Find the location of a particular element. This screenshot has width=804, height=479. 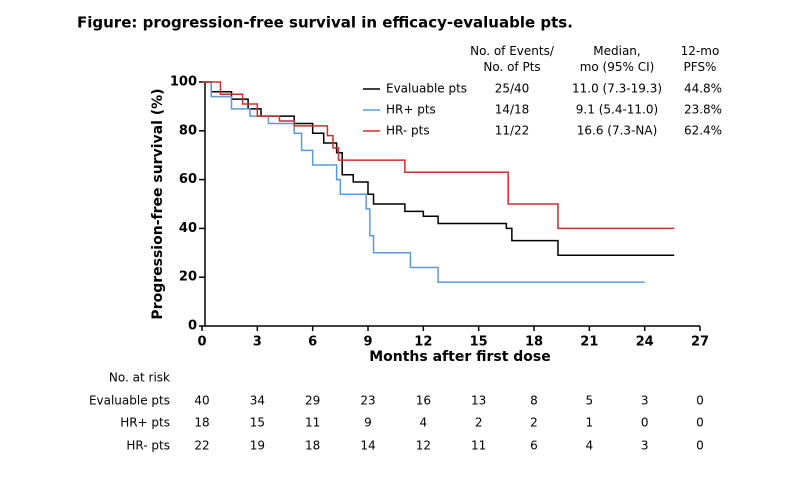

risk-count: 8 is located at coordinates (534, 401).